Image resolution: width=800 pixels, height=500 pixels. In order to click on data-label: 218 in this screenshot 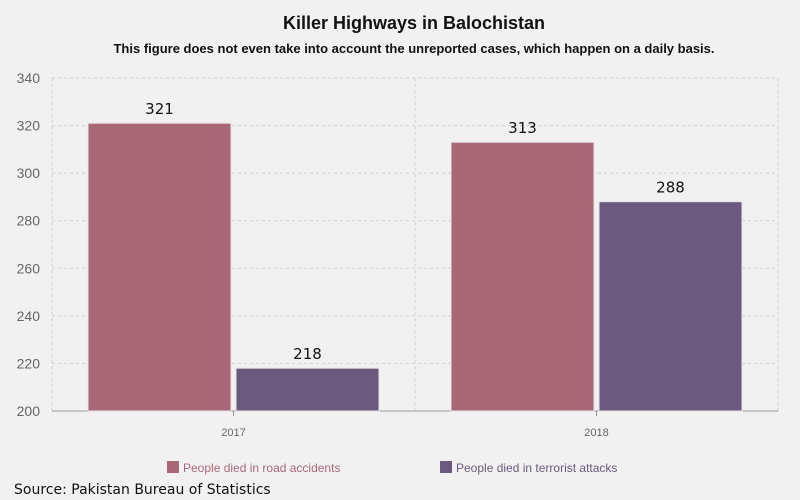, I will do `click(307, 354)`.